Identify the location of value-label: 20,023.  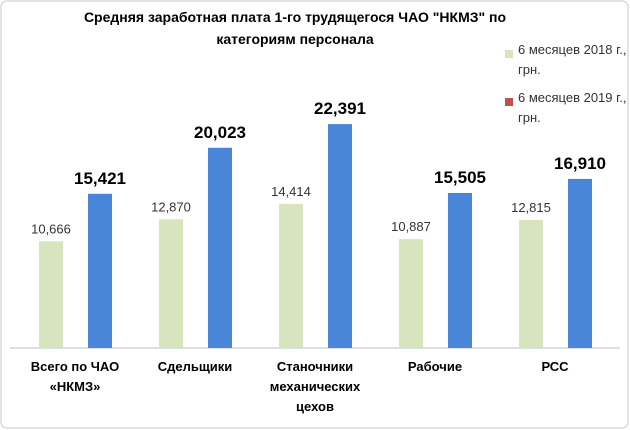
(220, 132).